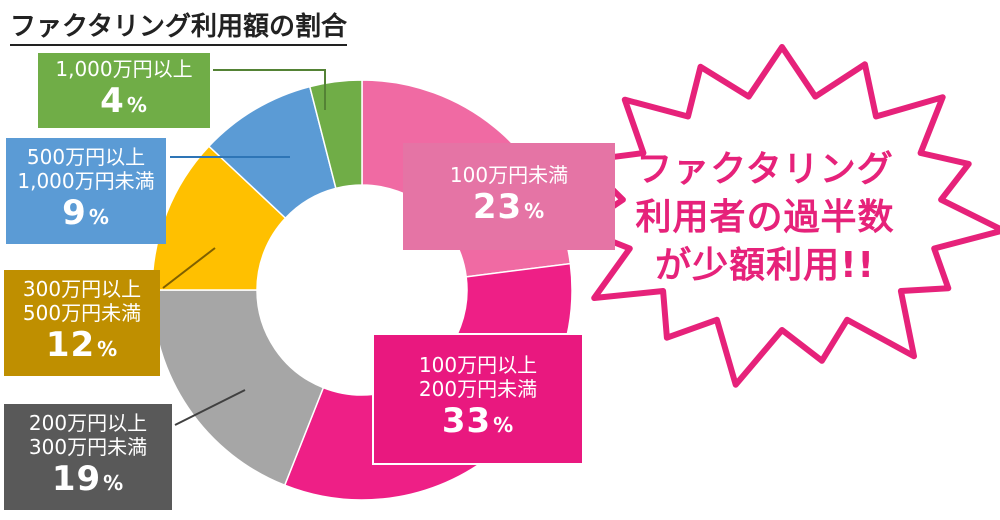  I want to click on callout-line: ファクタリング, so click(765, 169).